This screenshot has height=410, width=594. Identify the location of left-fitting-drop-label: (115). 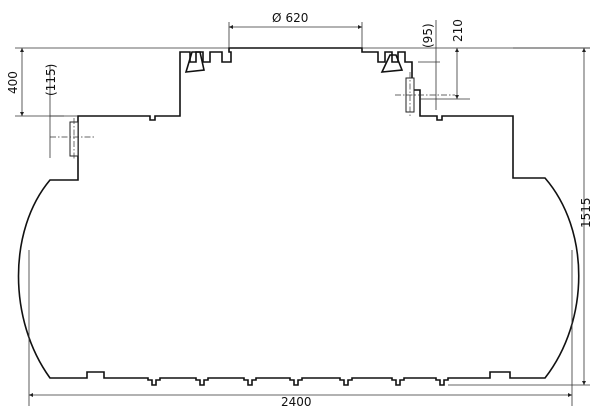
(51, 80).